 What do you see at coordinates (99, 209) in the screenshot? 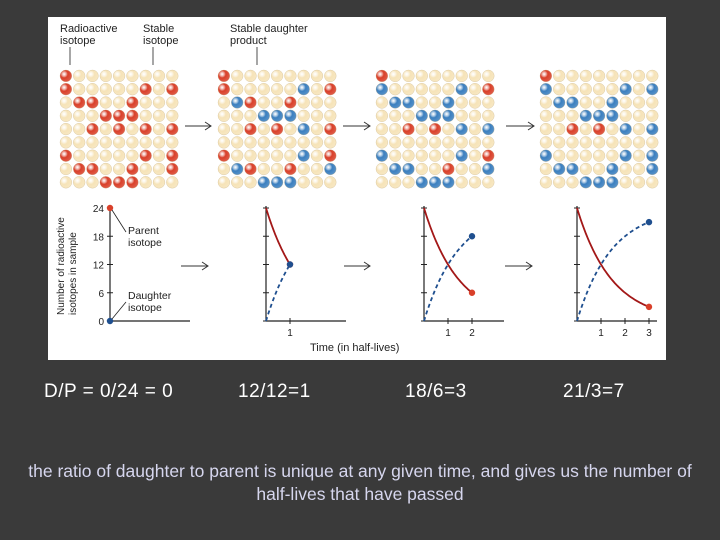
I see `y-tick-label: 24` at bounding box center [99, 209].